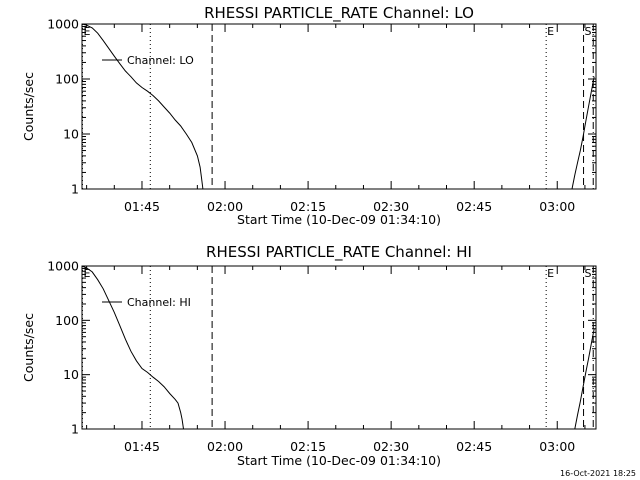  Describe the element at coordinates (160, 60) in the screenshot. I see `legend-label: Channel: LO` at that location.